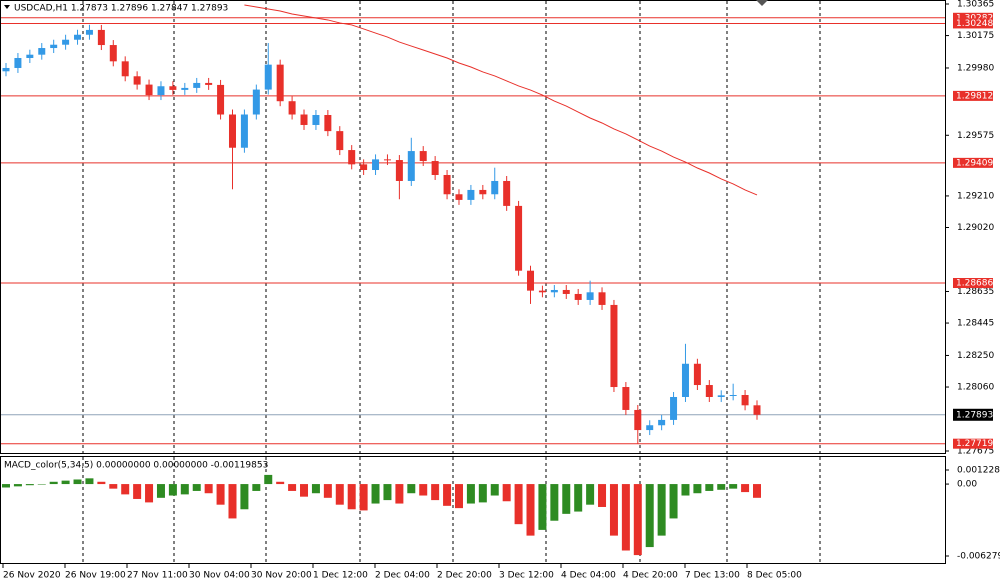 Image resolution: width=1000 pixels, height=586 pixels. Describe the element at coordinates (526, 576) in the screenshot. I see `x-tick-label: 3 Dec 12:00` at that location.